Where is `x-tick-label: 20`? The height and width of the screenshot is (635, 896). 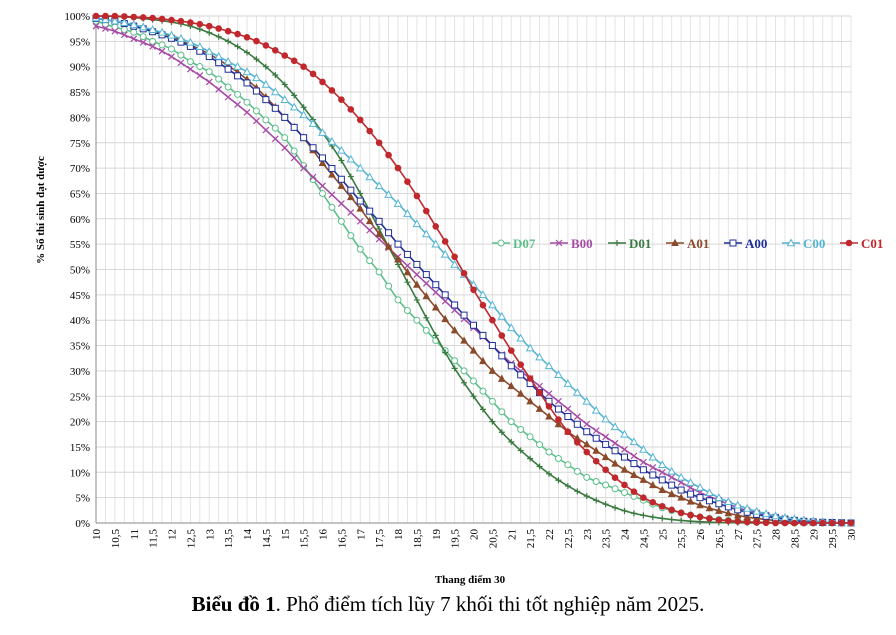
x-tick-label: 20 is located at coordinates (475, 535).